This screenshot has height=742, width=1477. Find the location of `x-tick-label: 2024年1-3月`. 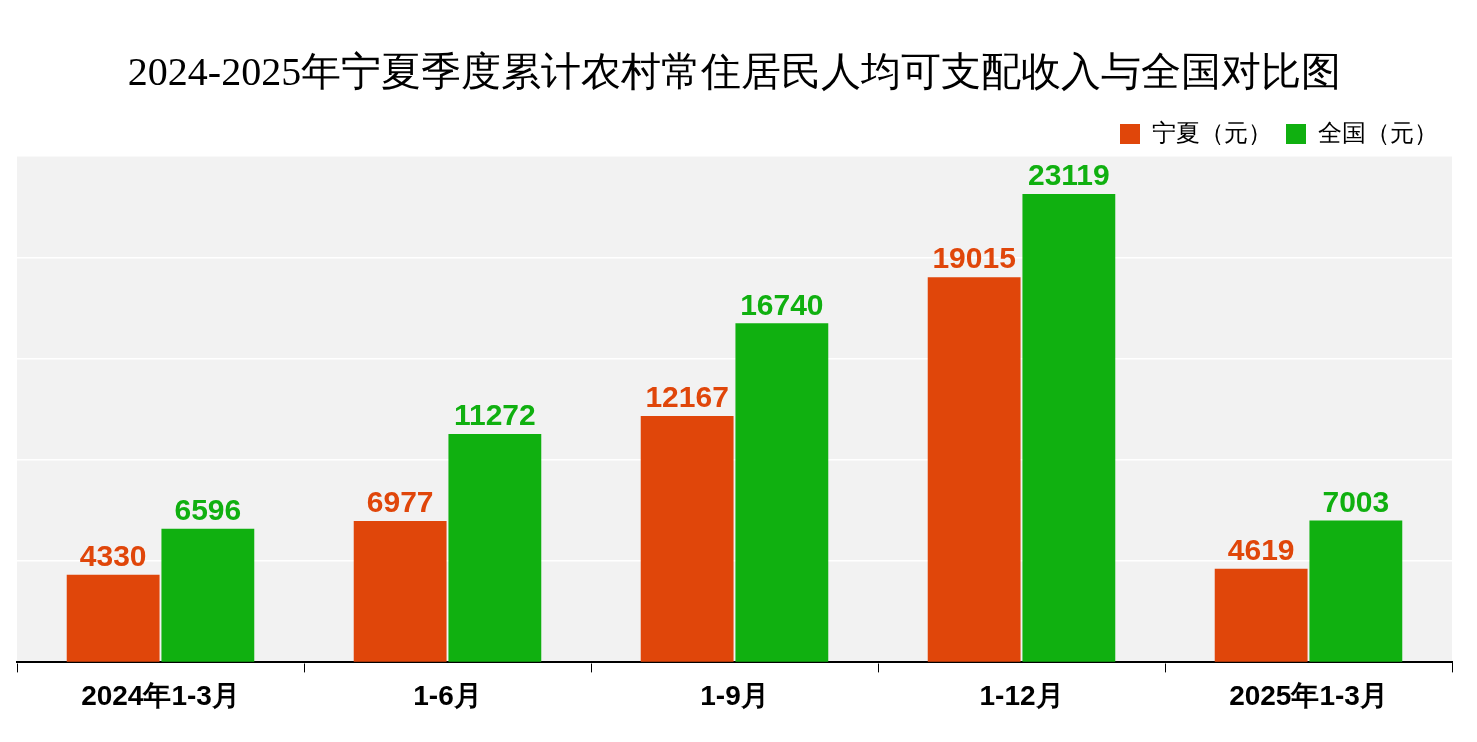

x-tick-label: 2024年1-3月 is located at coordinates (160, 695).